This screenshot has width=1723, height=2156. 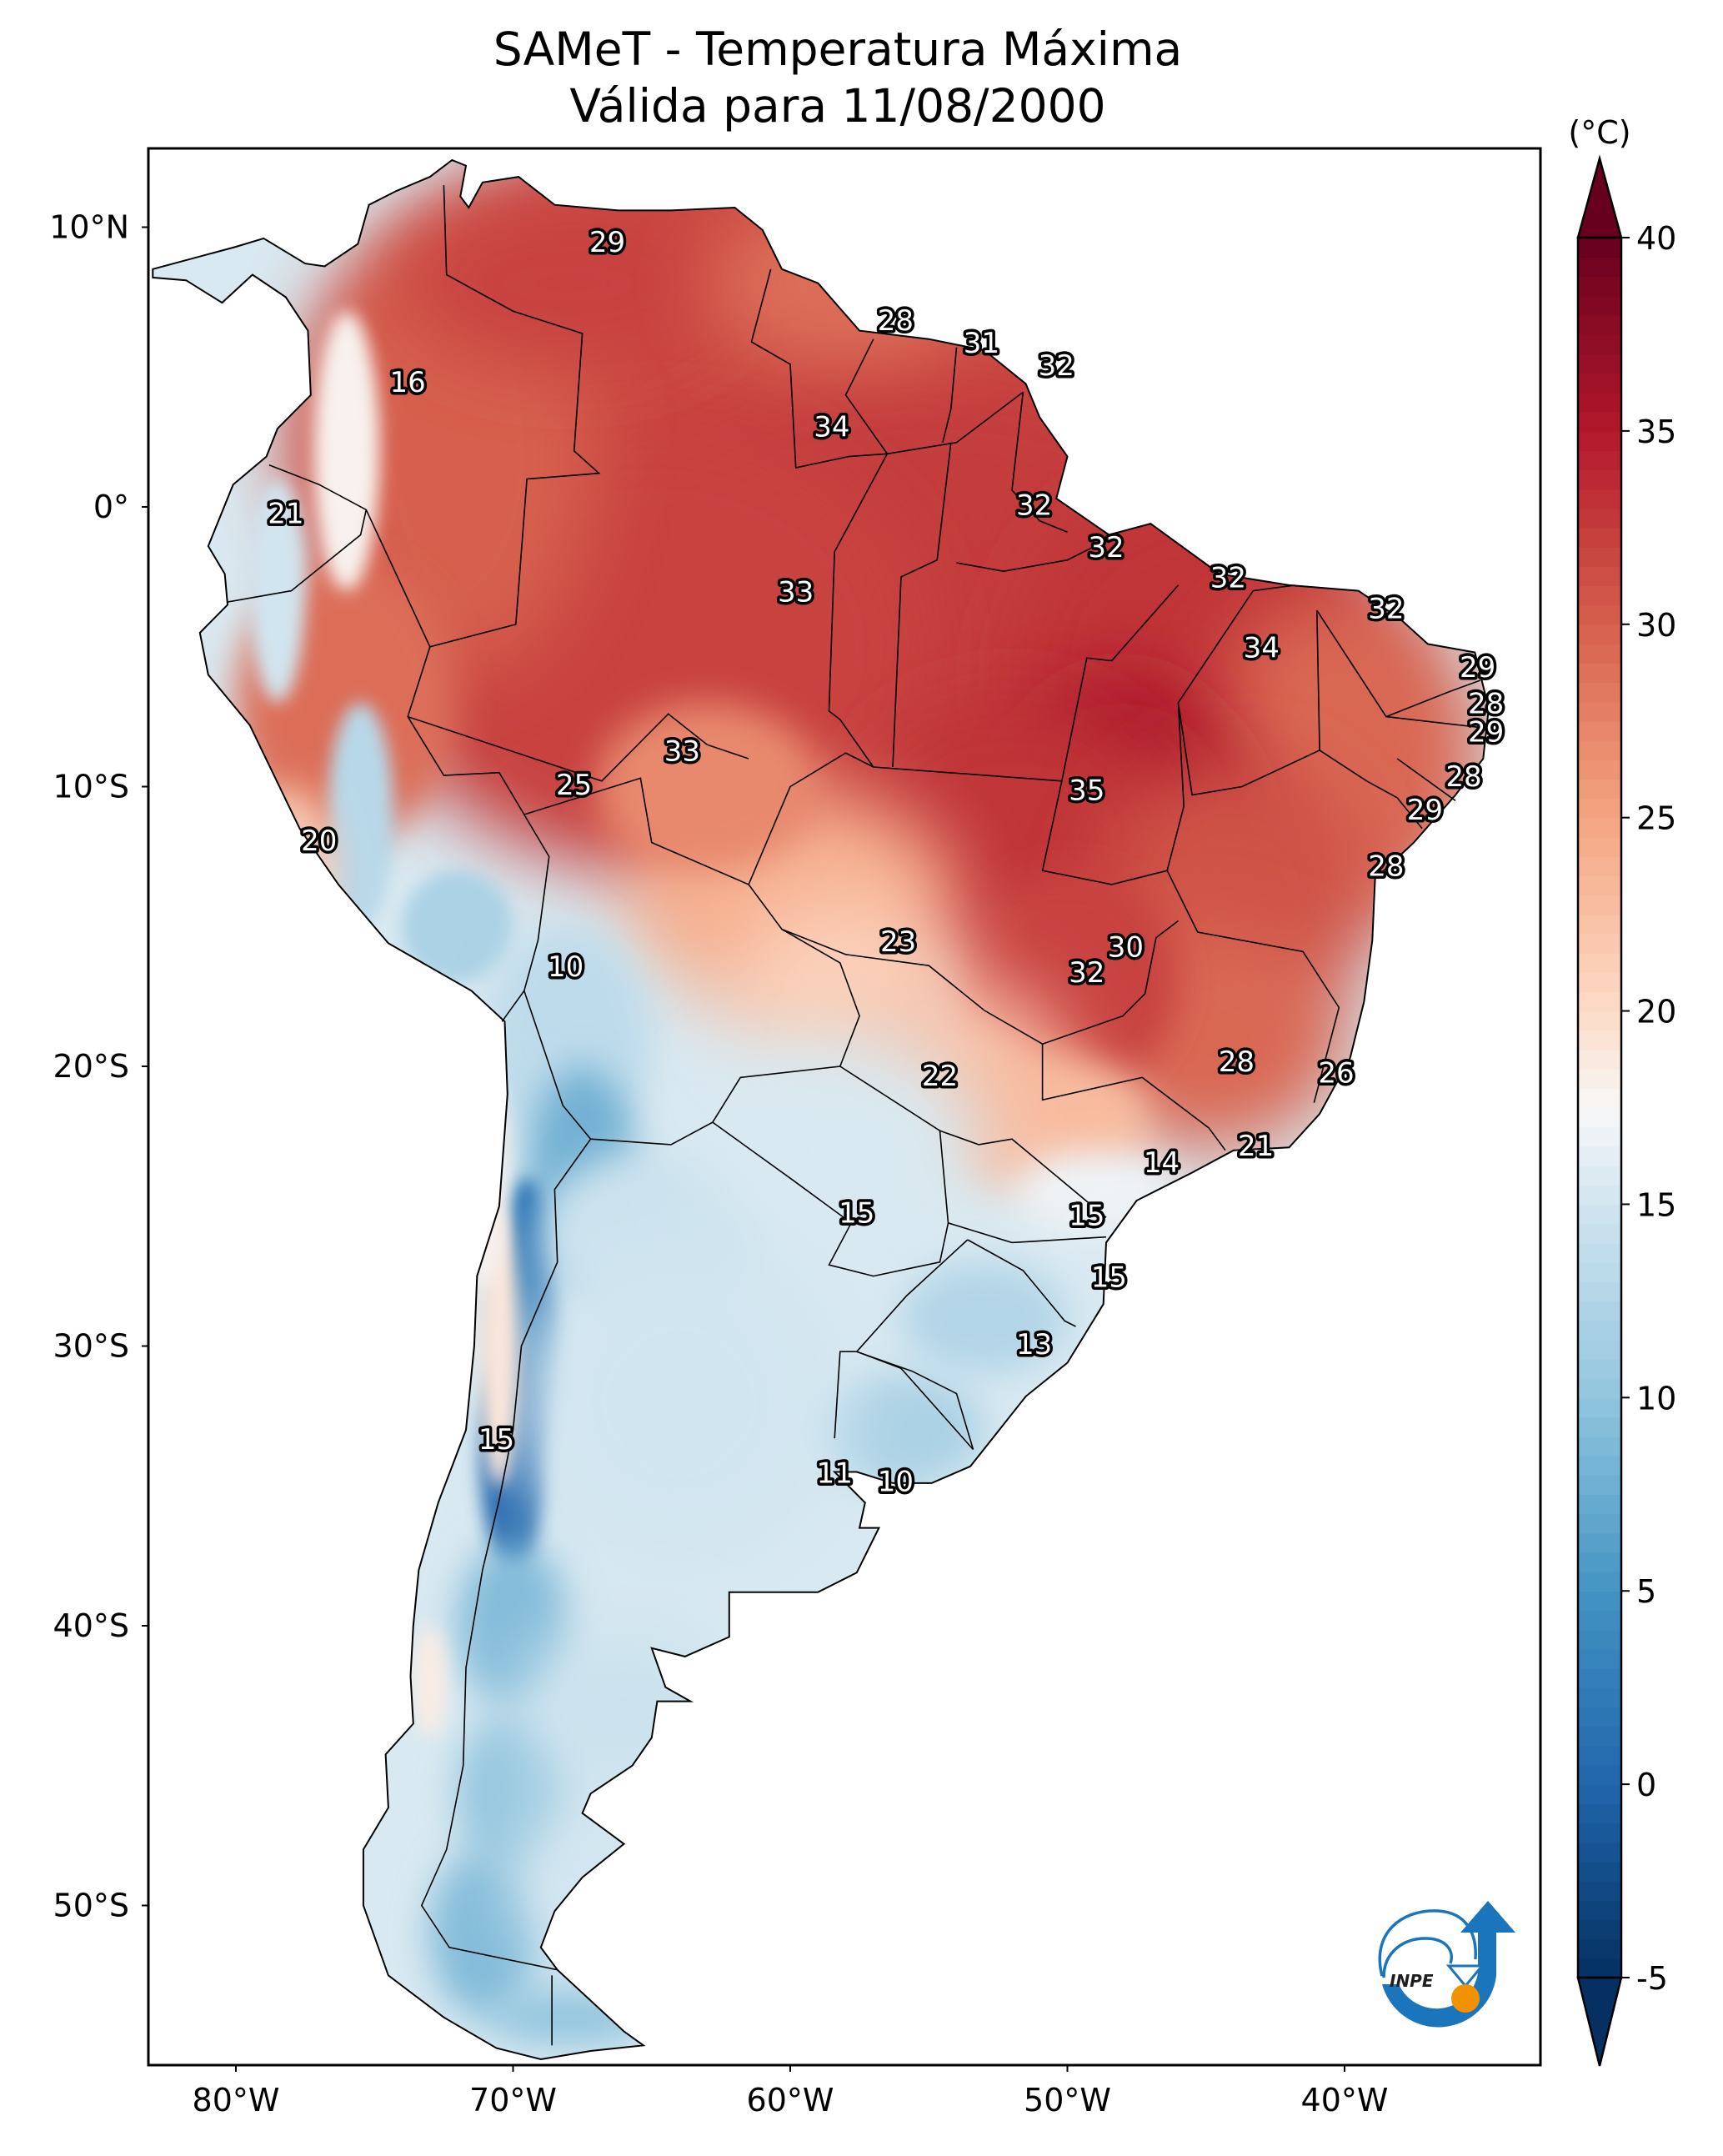 I want to click on station-temp-label: 16, so click(x=408, y=382).